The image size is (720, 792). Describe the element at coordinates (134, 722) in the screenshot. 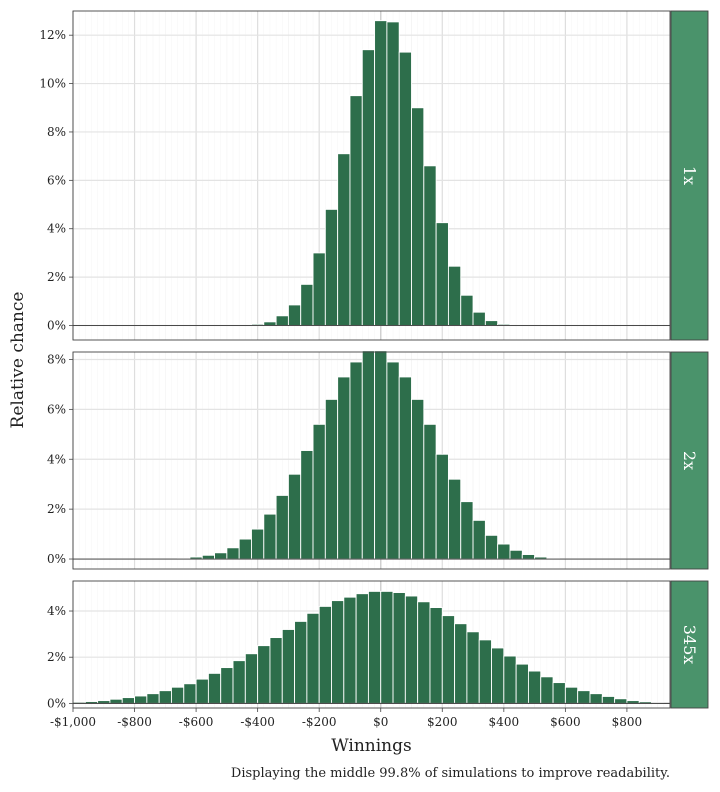

I see `x-tick-label: -$800` at that location.